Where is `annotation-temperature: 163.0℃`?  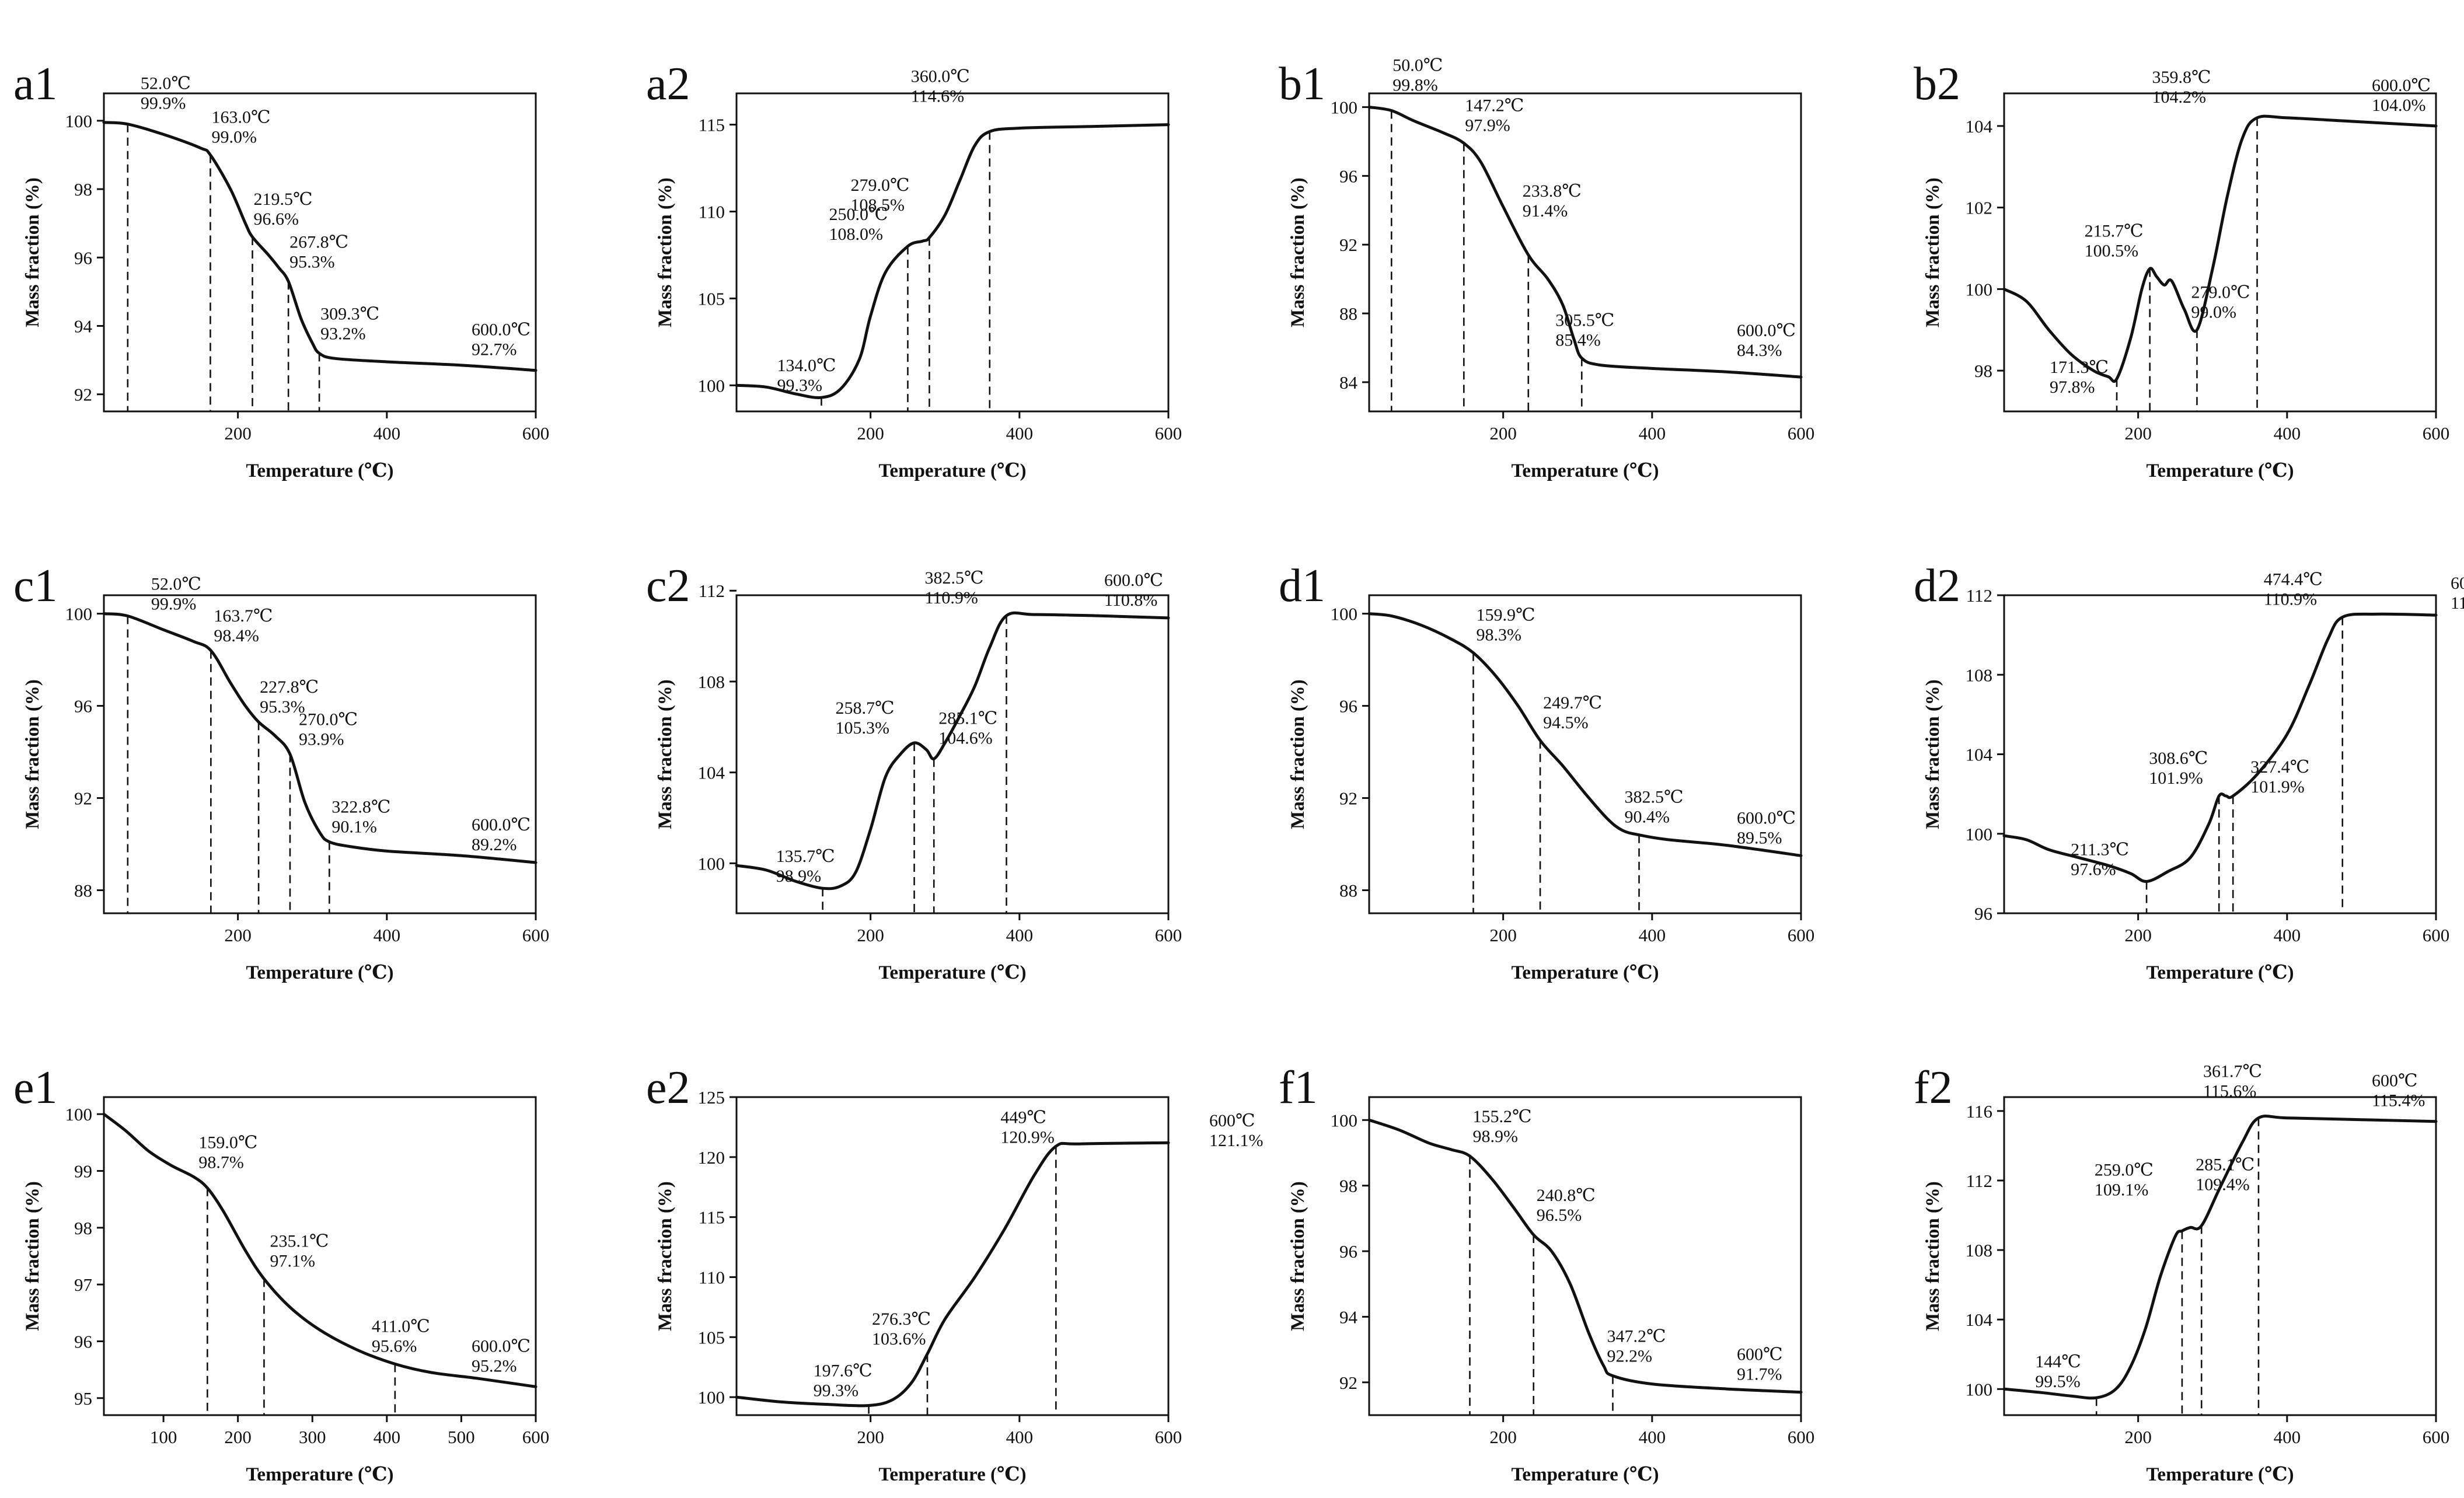
annotation-temperature: 163.0℃ is located at coordinates (241, 117).